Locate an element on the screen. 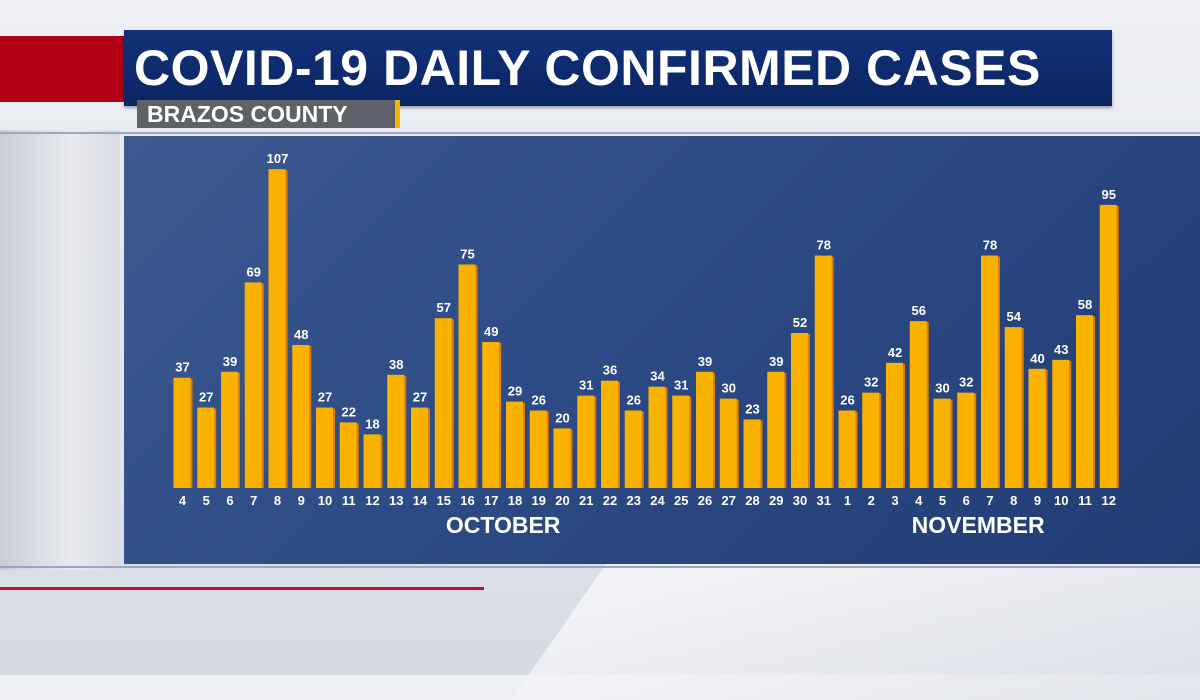 The width and height of the screenshot is (1200, 700). tick-label-22: 26 is located at coordinates (705, 500).